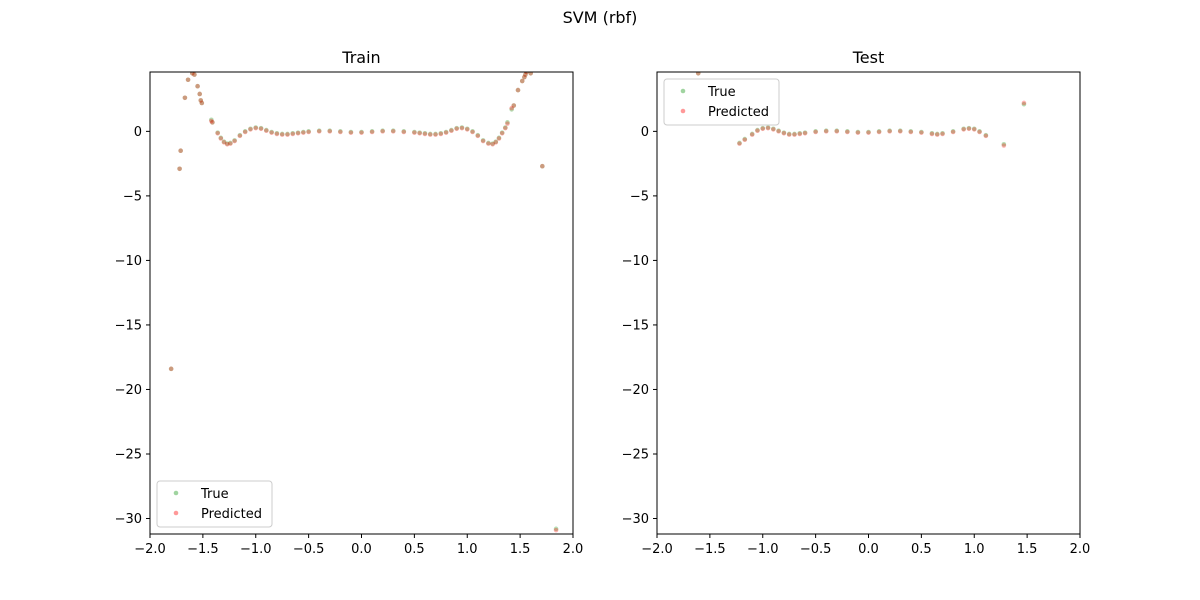 This screenshot has width=1200, height=600. I want to click on train-xtick-label: 2.0, so click(573, 549).